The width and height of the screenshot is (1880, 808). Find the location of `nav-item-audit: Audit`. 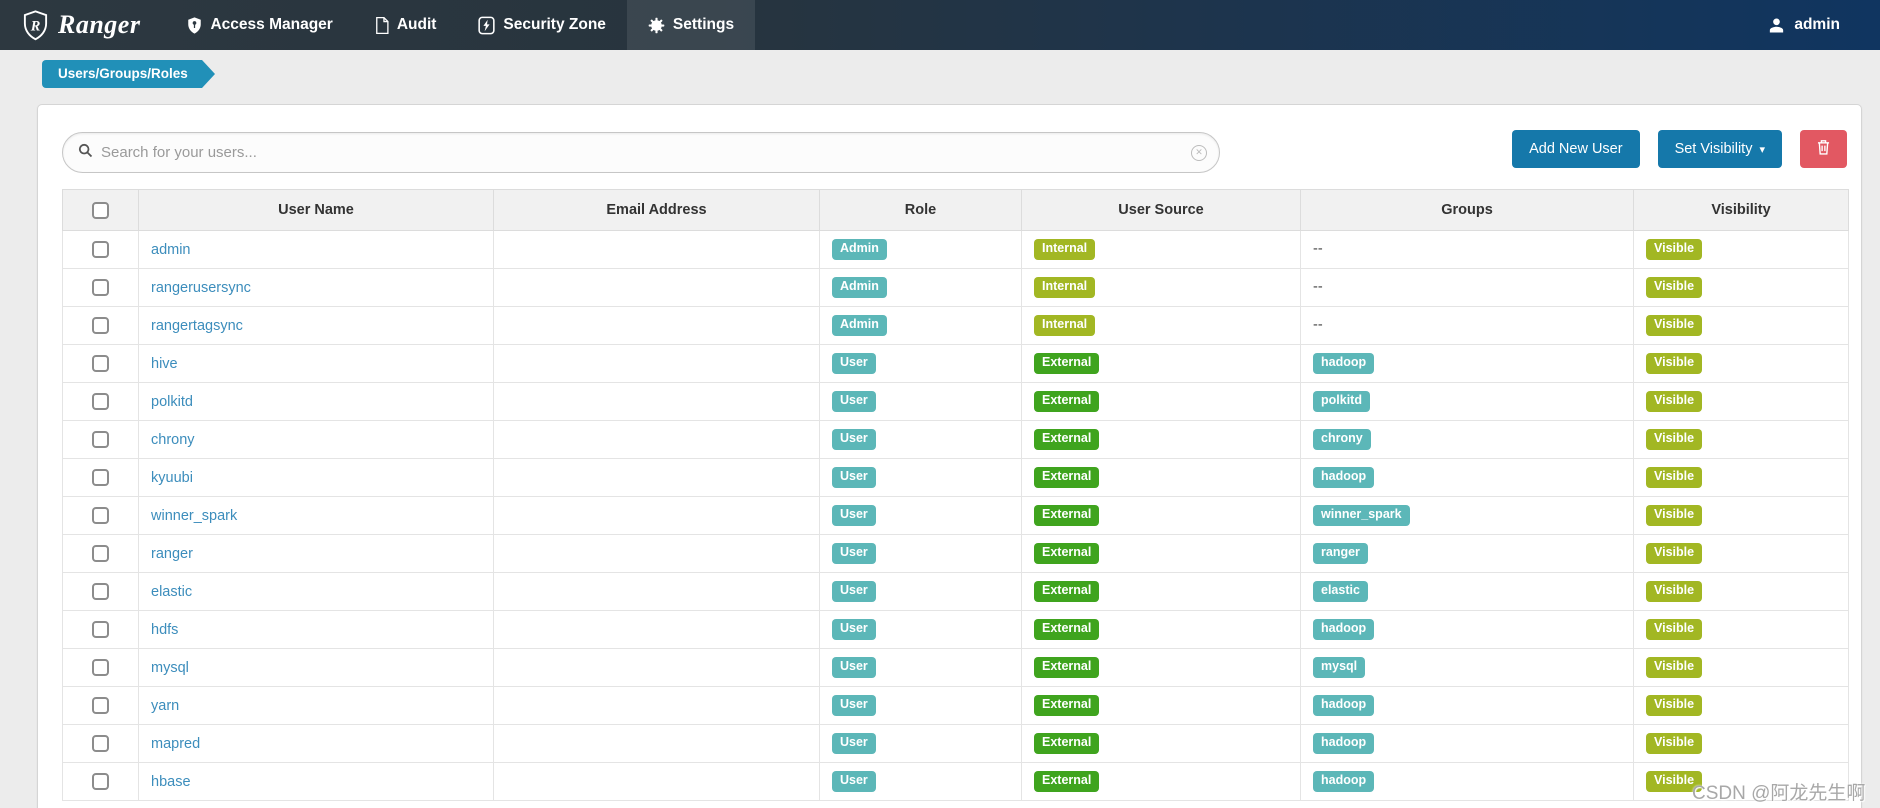

nav-item-audit: Audit is located at coordinates (406, 25).